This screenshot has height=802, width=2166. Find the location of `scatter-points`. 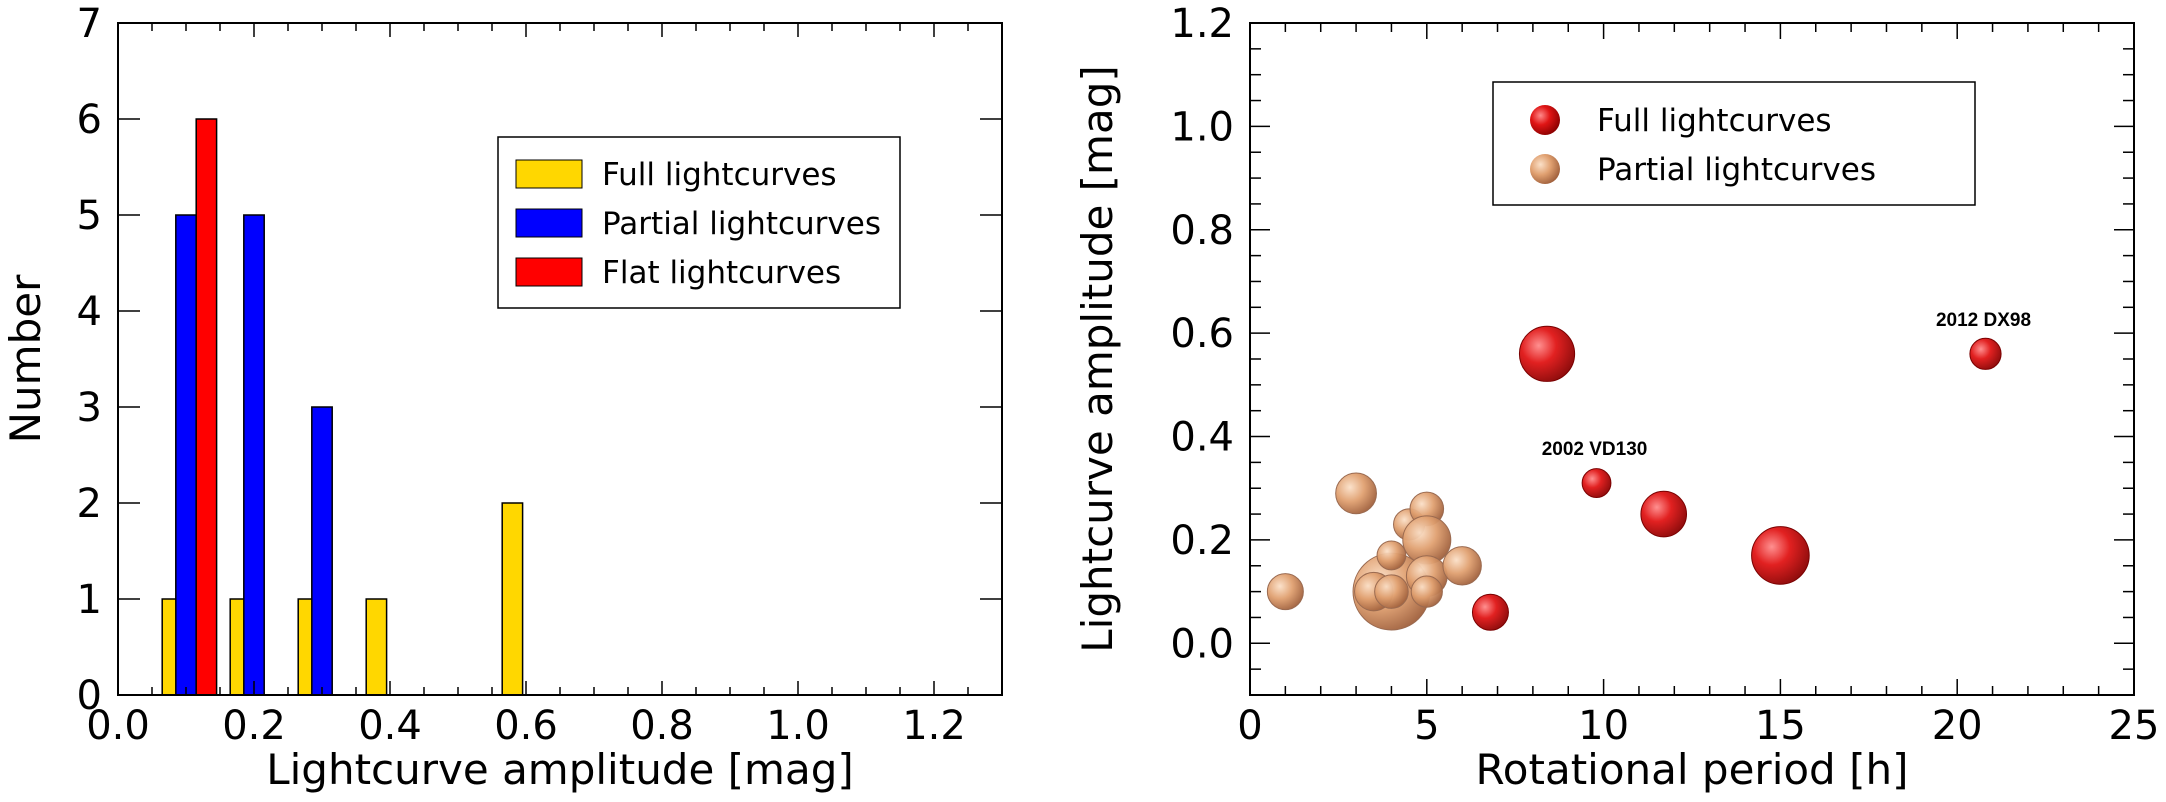

scatter-points is located at coordinates (1634, 478).